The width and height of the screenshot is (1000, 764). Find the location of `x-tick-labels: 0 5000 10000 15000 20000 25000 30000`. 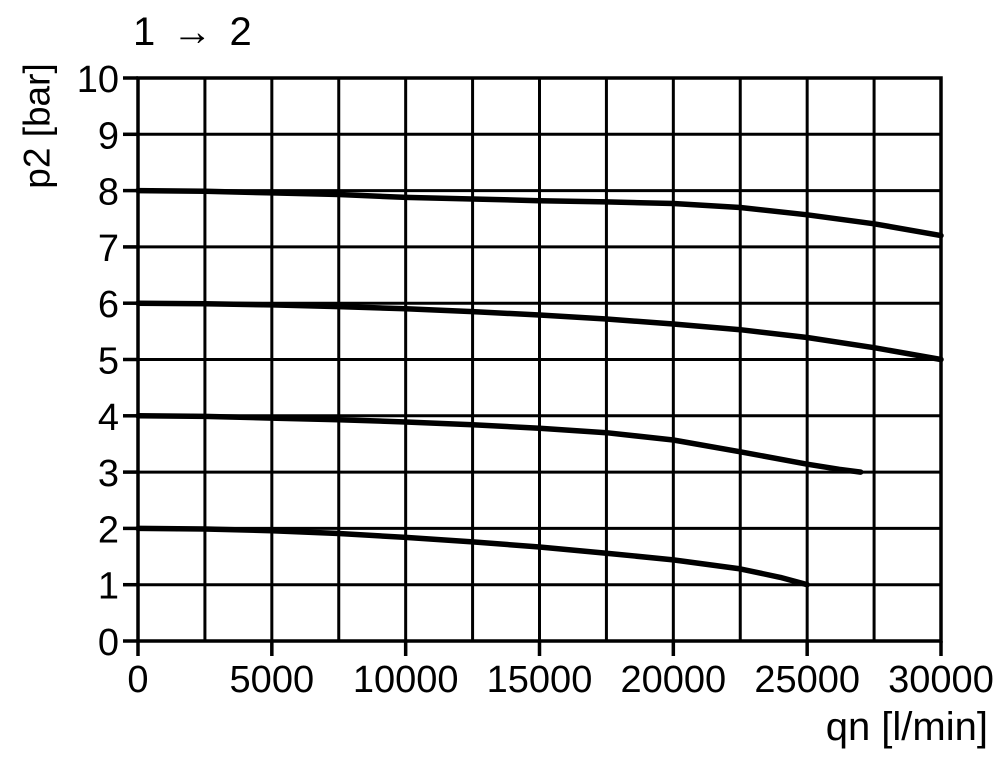

x-tick-labels: 0 5000 10000 15000 20000 25000 30000 is located at coordinates (560, 680).